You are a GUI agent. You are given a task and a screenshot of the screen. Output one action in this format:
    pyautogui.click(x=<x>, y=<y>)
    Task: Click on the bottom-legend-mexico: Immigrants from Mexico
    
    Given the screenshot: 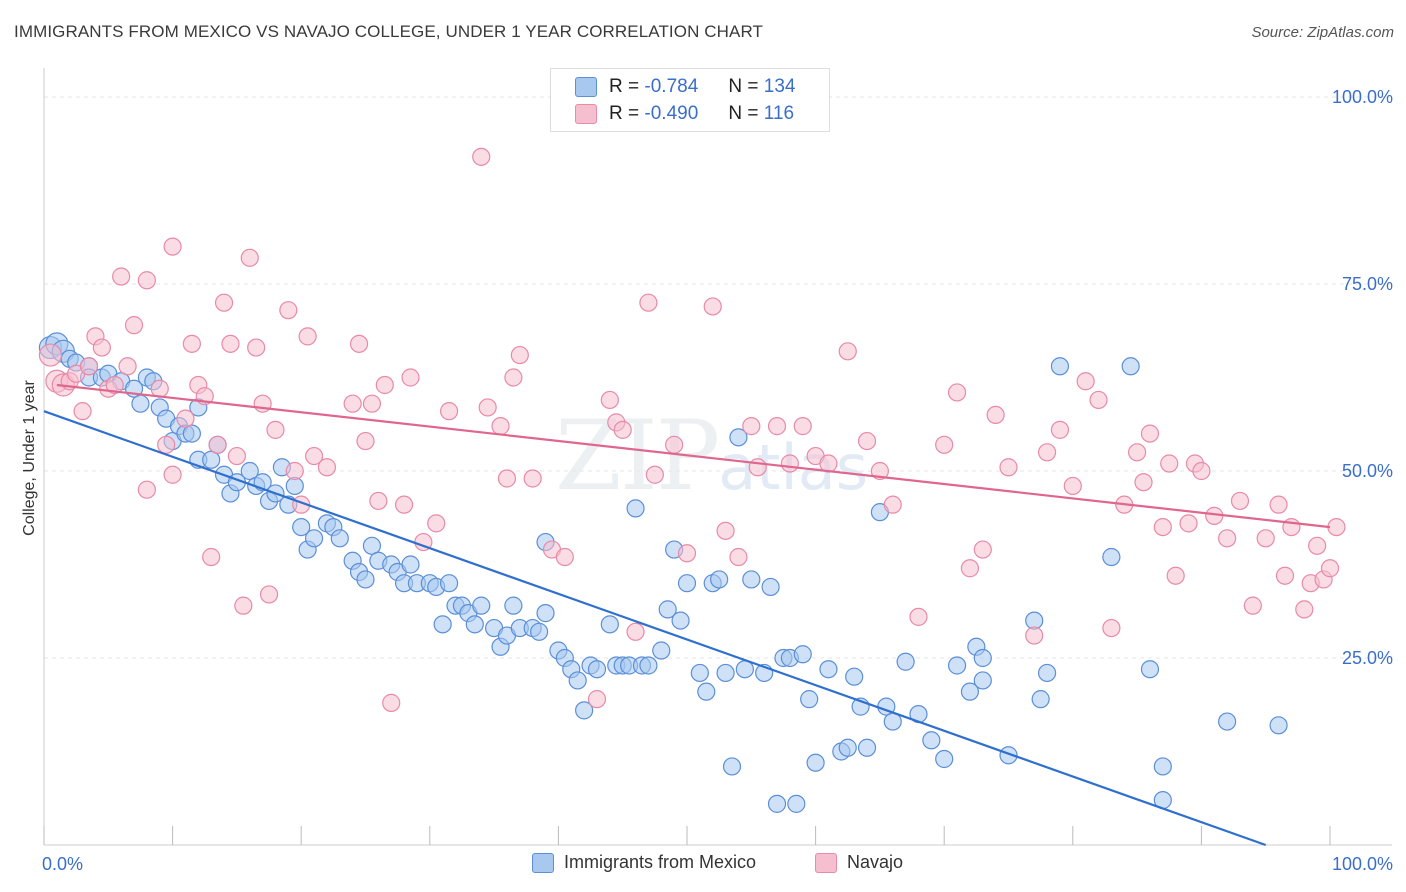 What is the action you would take?
    pyautogui.click(x=644, y=862)
    